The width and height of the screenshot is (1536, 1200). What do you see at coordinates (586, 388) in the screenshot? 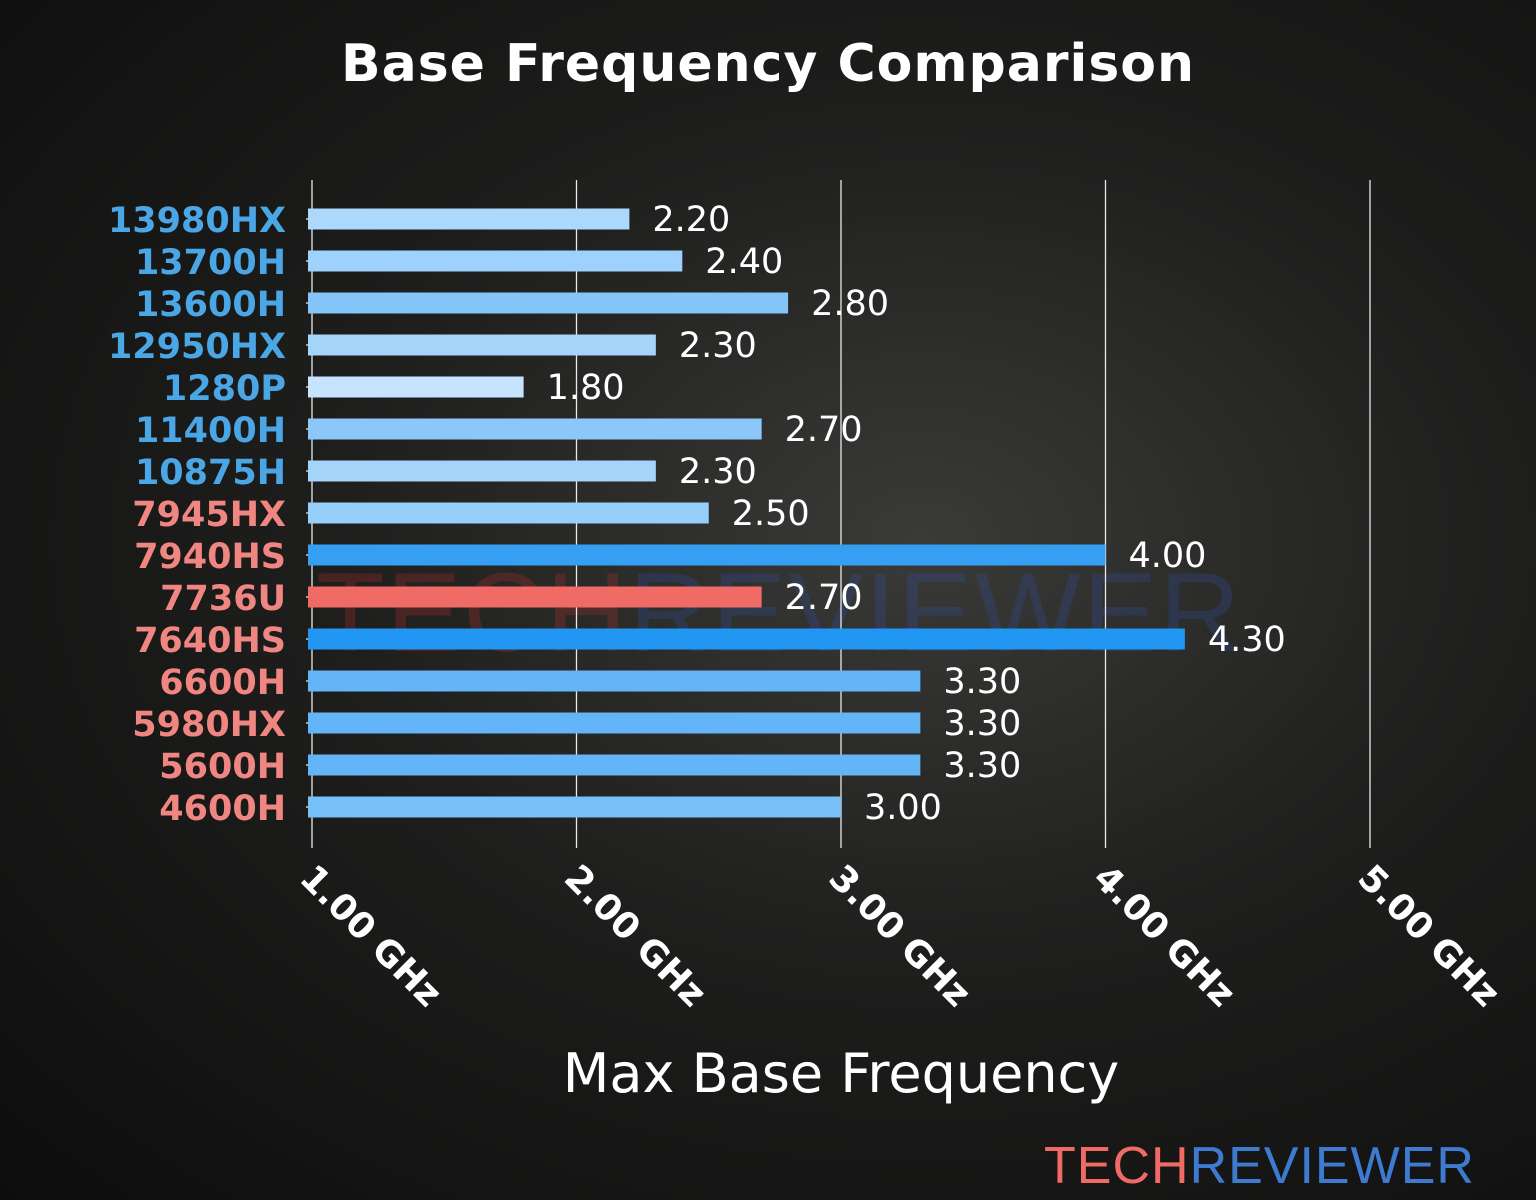
I see `data-label: 1.80` at bounding box center [586, 388].